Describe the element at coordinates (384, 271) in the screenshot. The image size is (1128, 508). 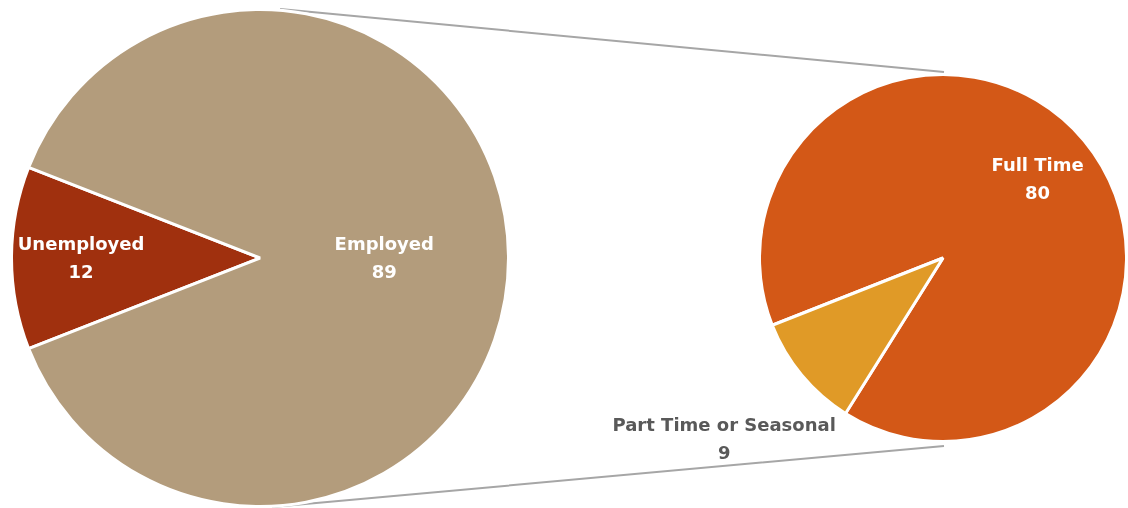
I see `data-label: 89` at that location.